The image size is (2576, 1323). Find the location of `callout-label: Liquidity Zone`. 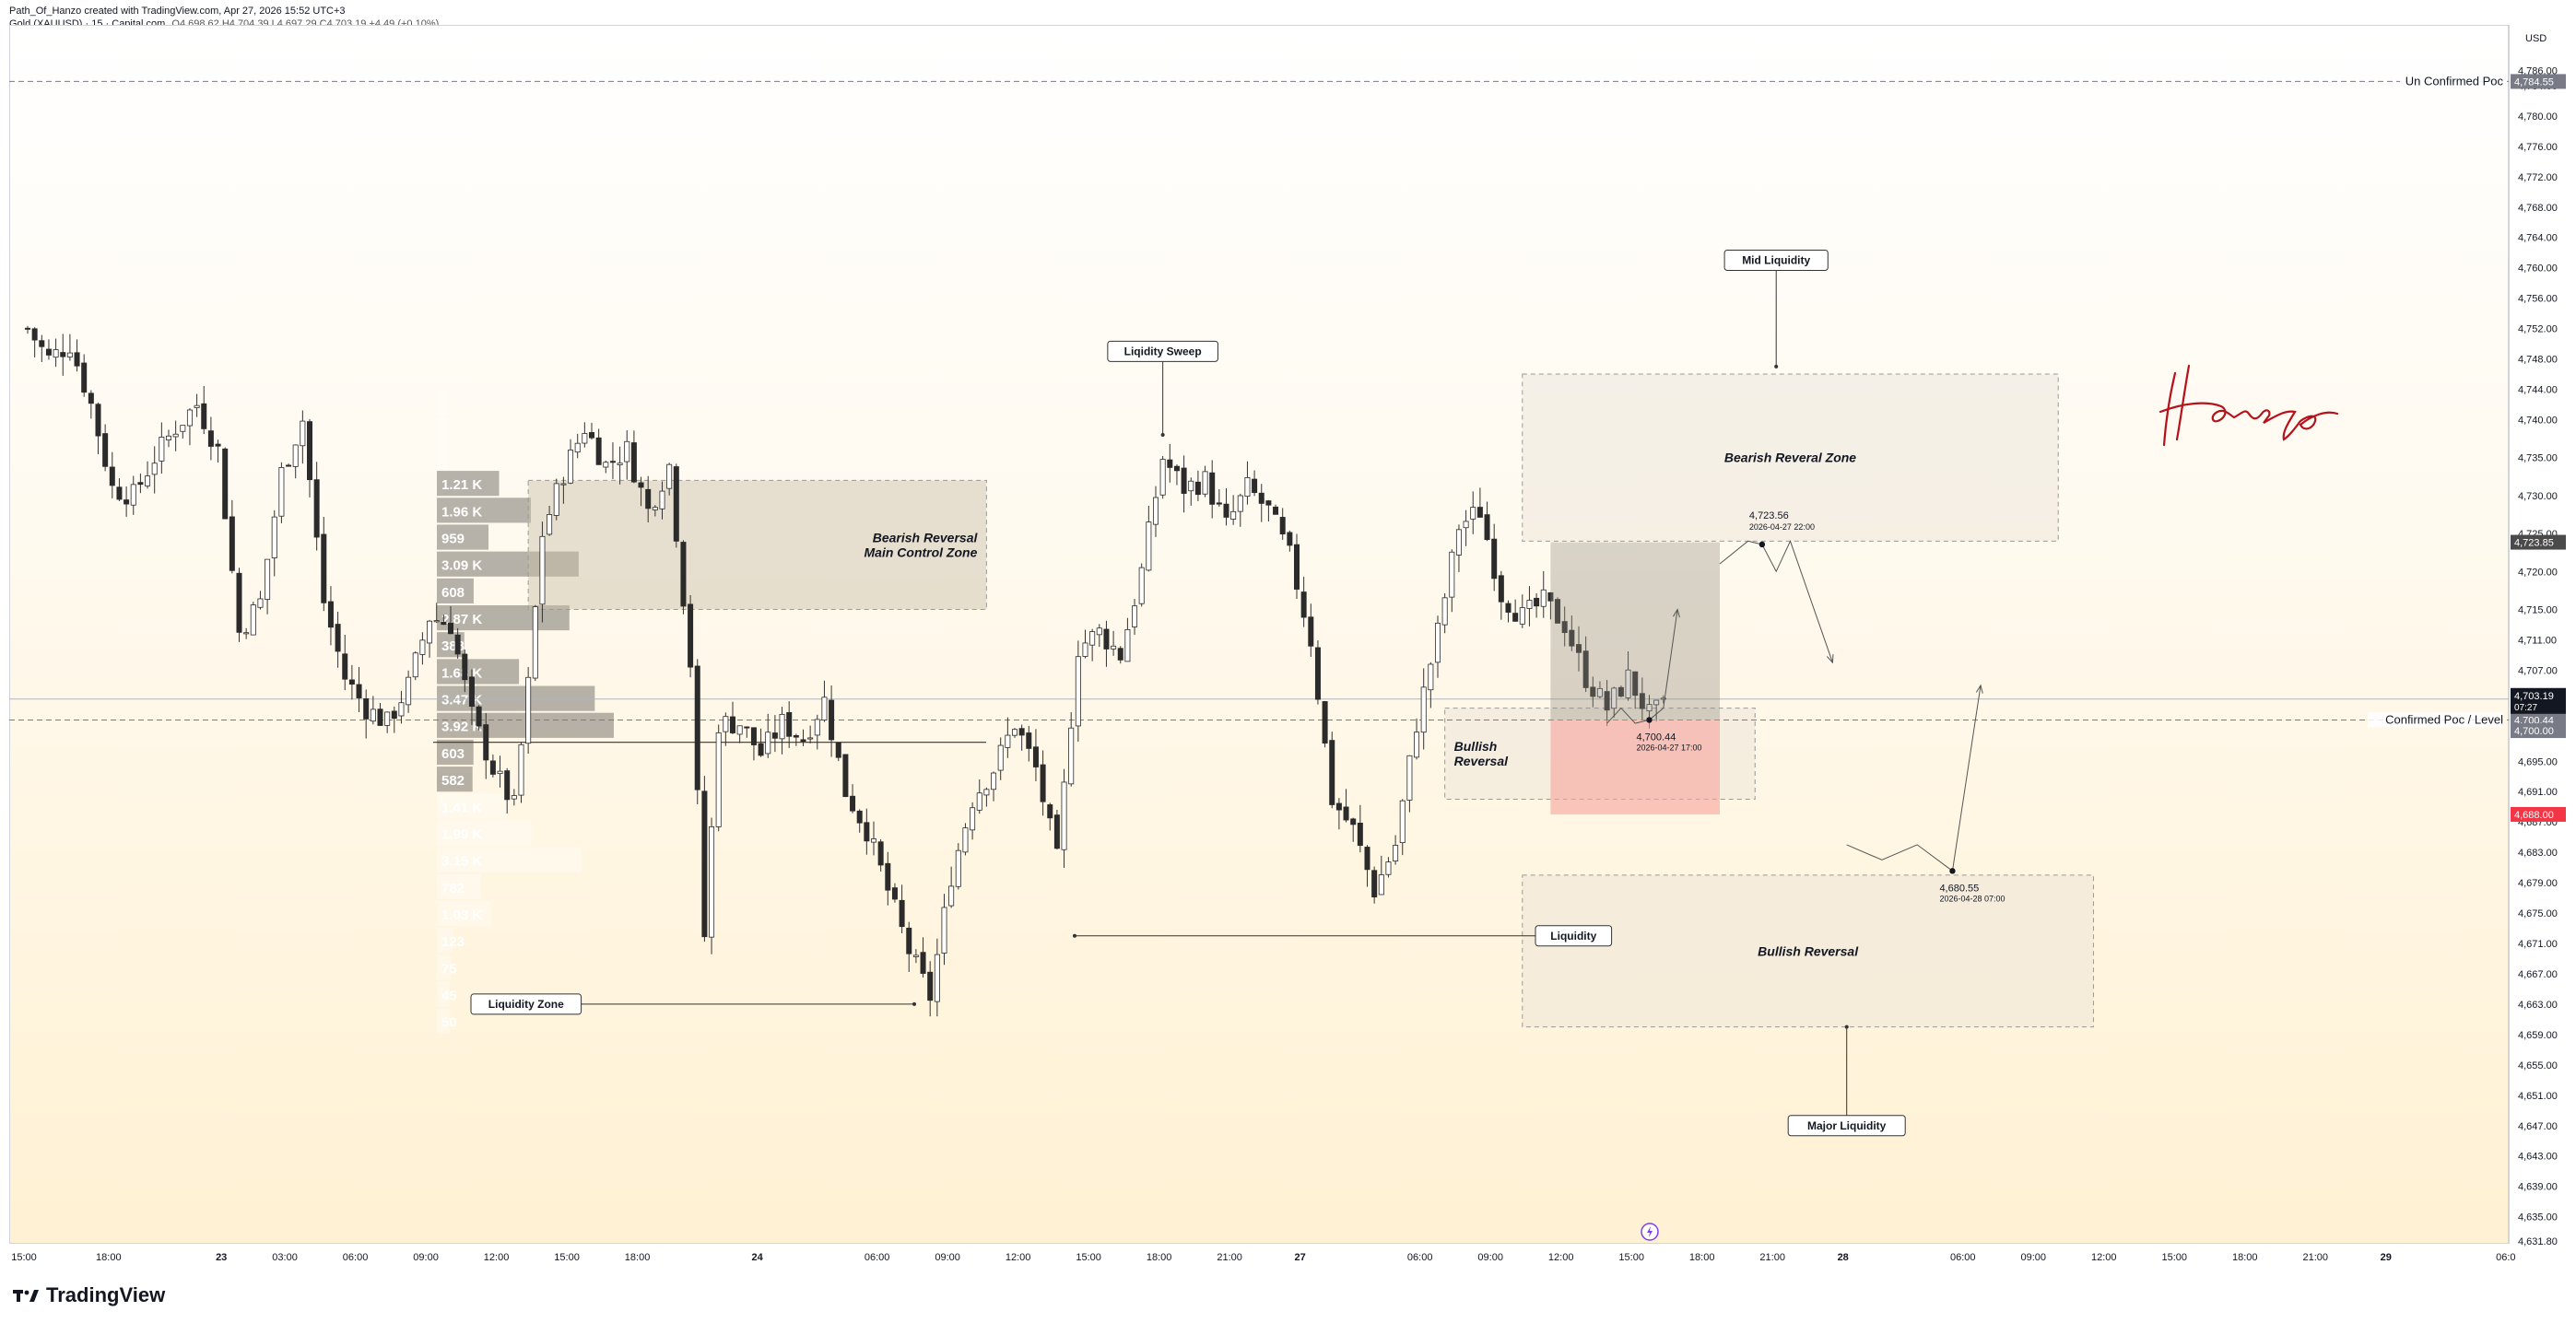

callout-label: Liquidity Zone is located at coordinates (526, 1004).